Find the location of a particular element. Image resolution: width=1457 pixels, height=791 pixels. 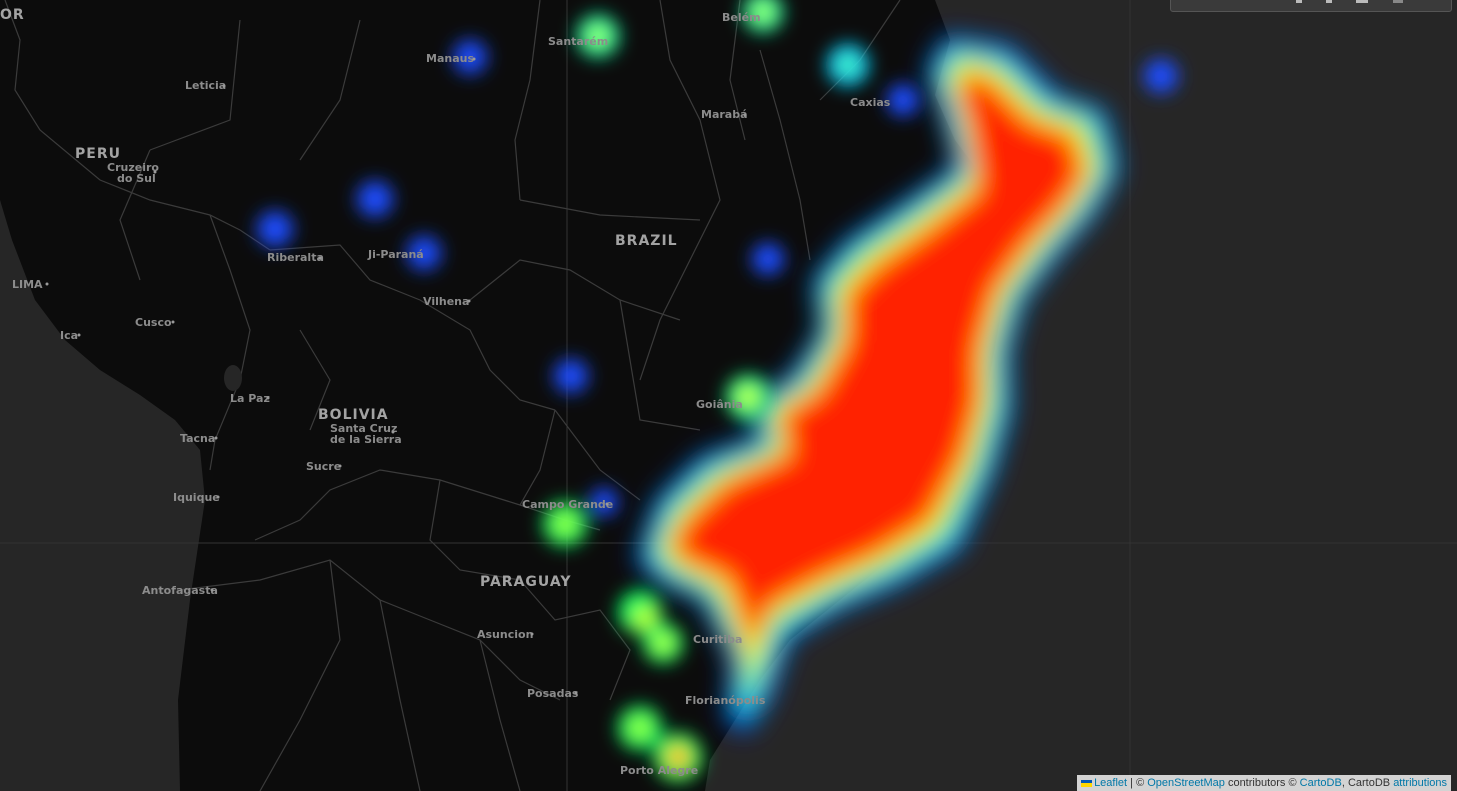

heat-spot-manaus is located at coordinates (470, 57).